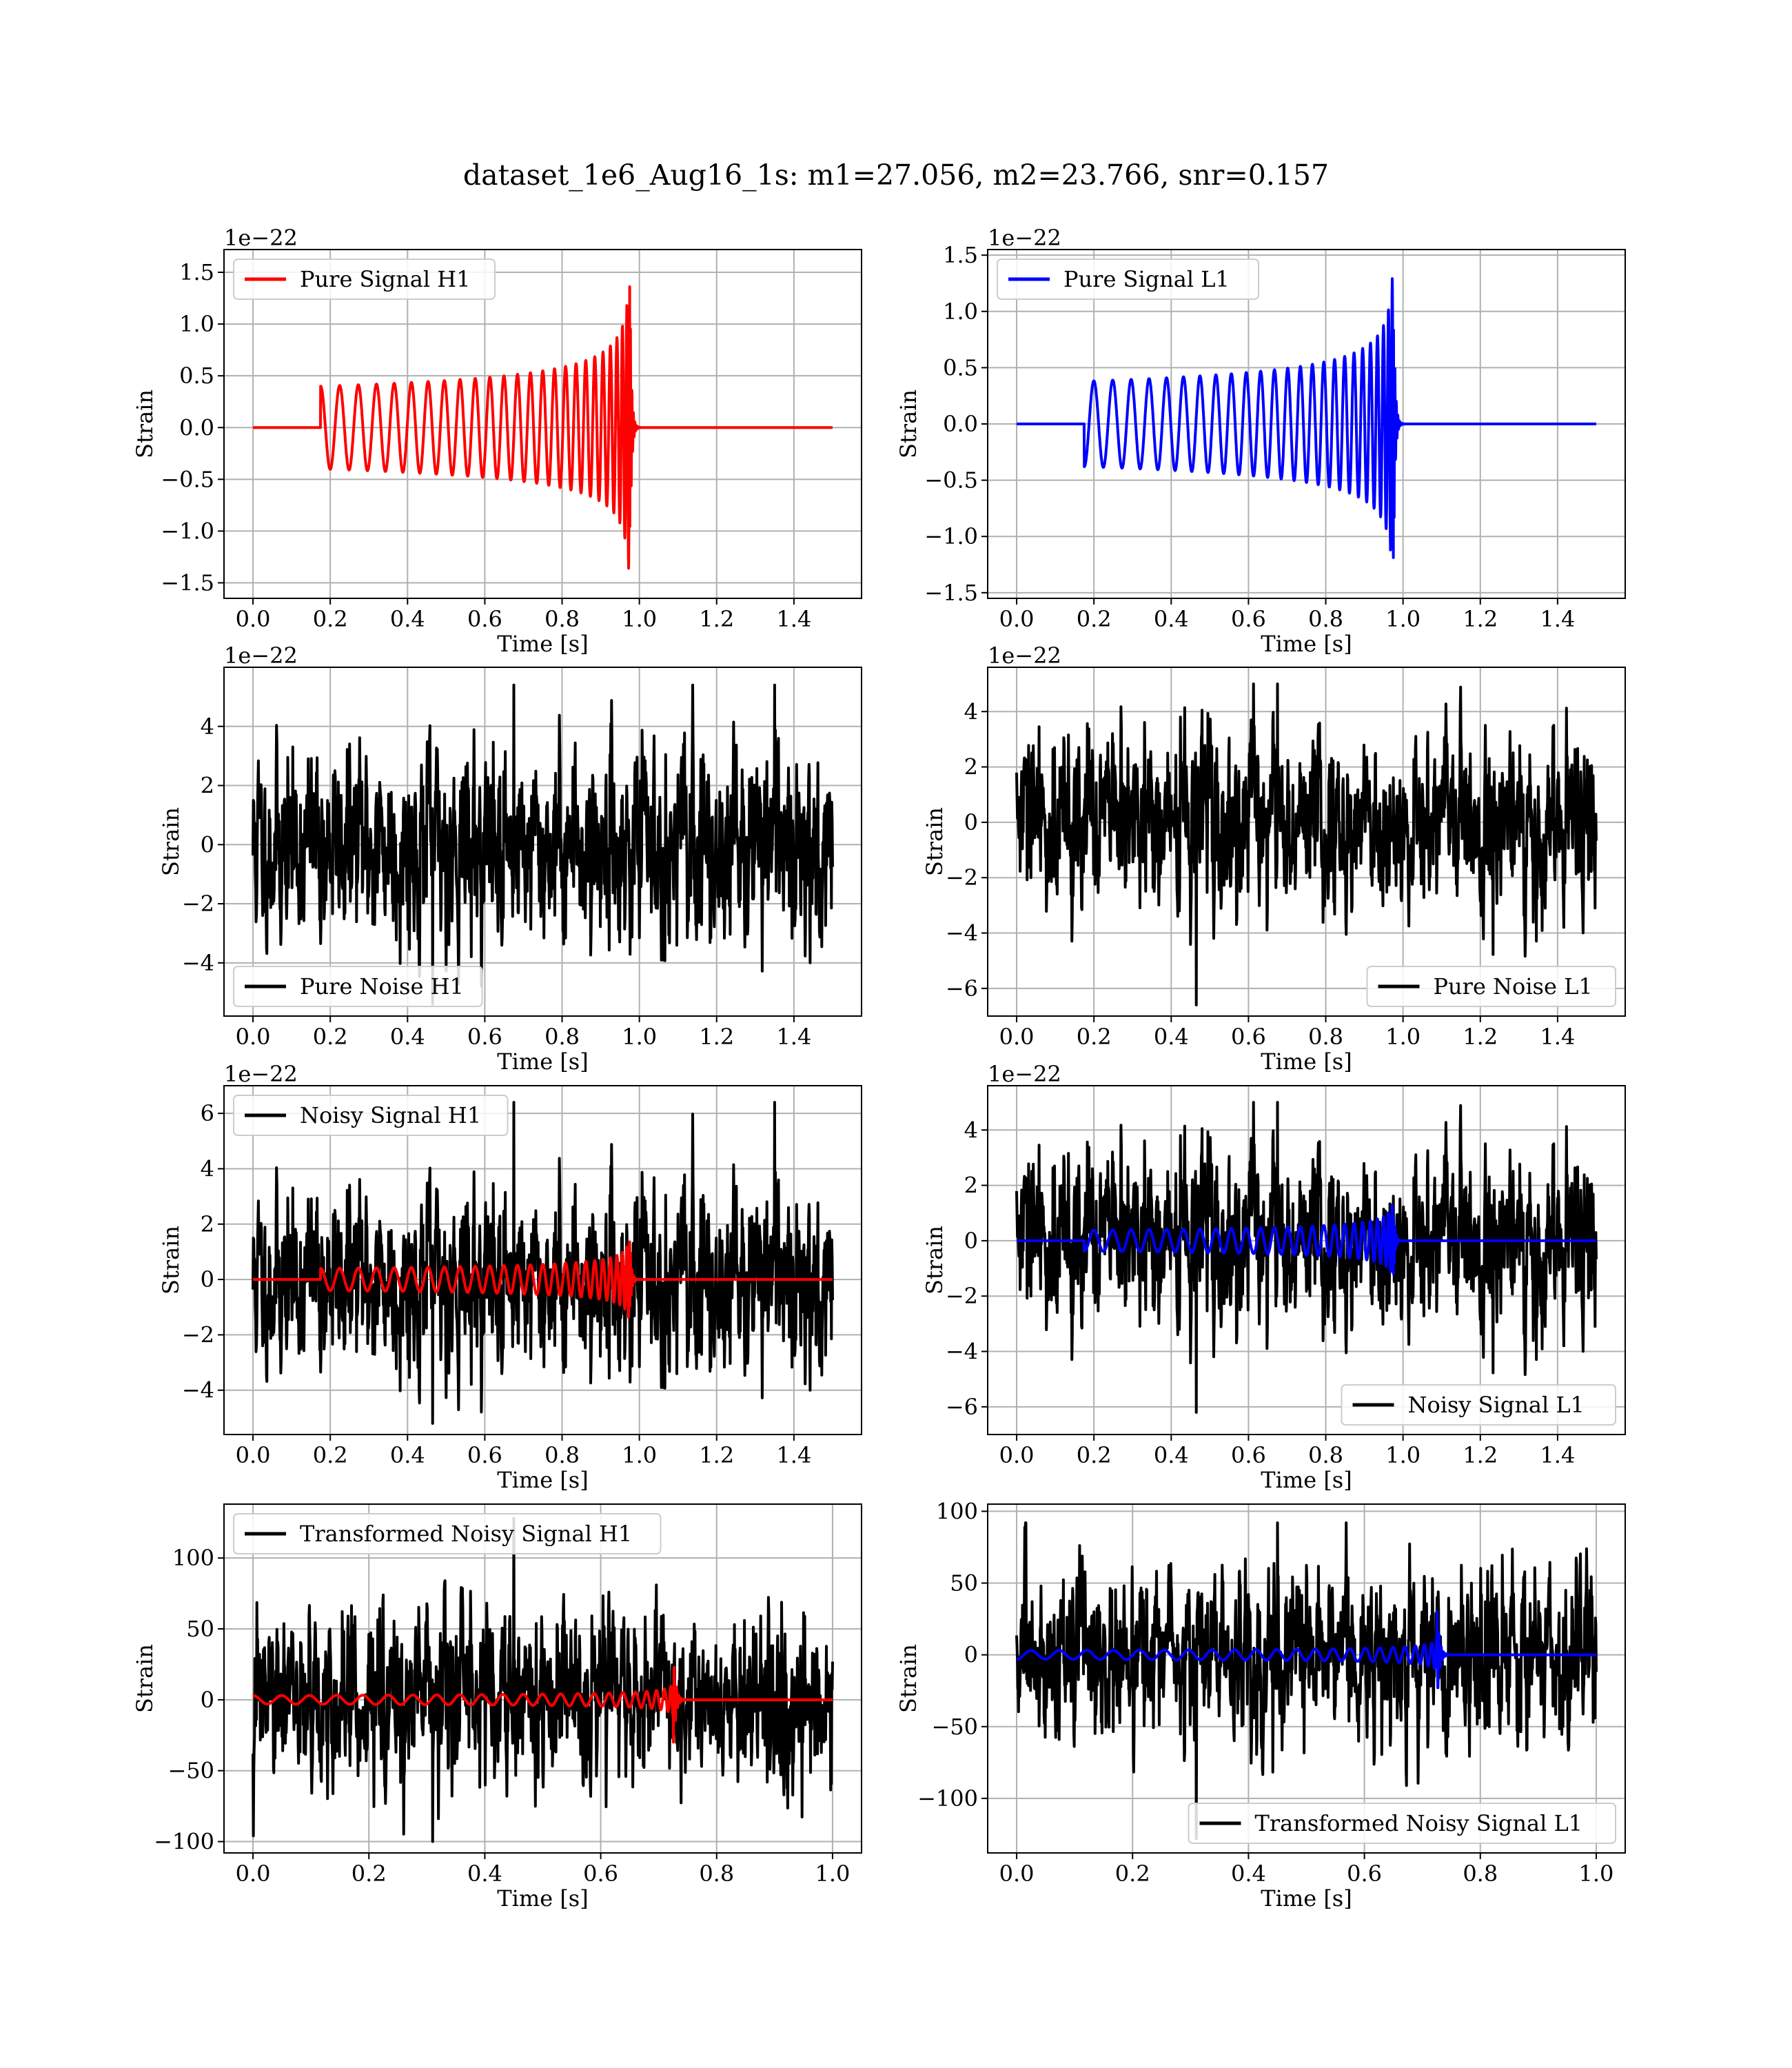 Image resolution: width=1792 pixels, height=2068 pixels. I want to click on legend: Pure Signal H1, so click(364, 279).